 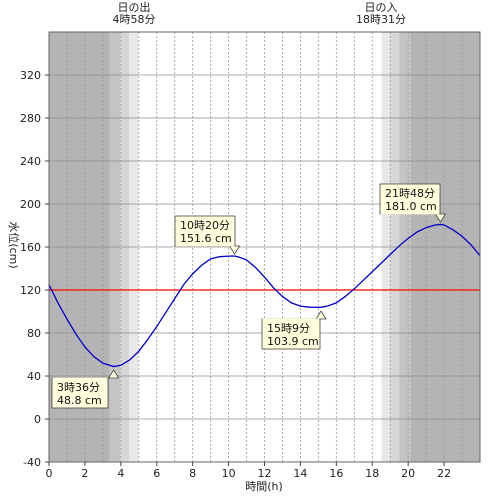 What do you see at coordinates (264, 486) in the screenshot?
I see `x-axis-title: 時間(h)` at bounding box center [264, 486].